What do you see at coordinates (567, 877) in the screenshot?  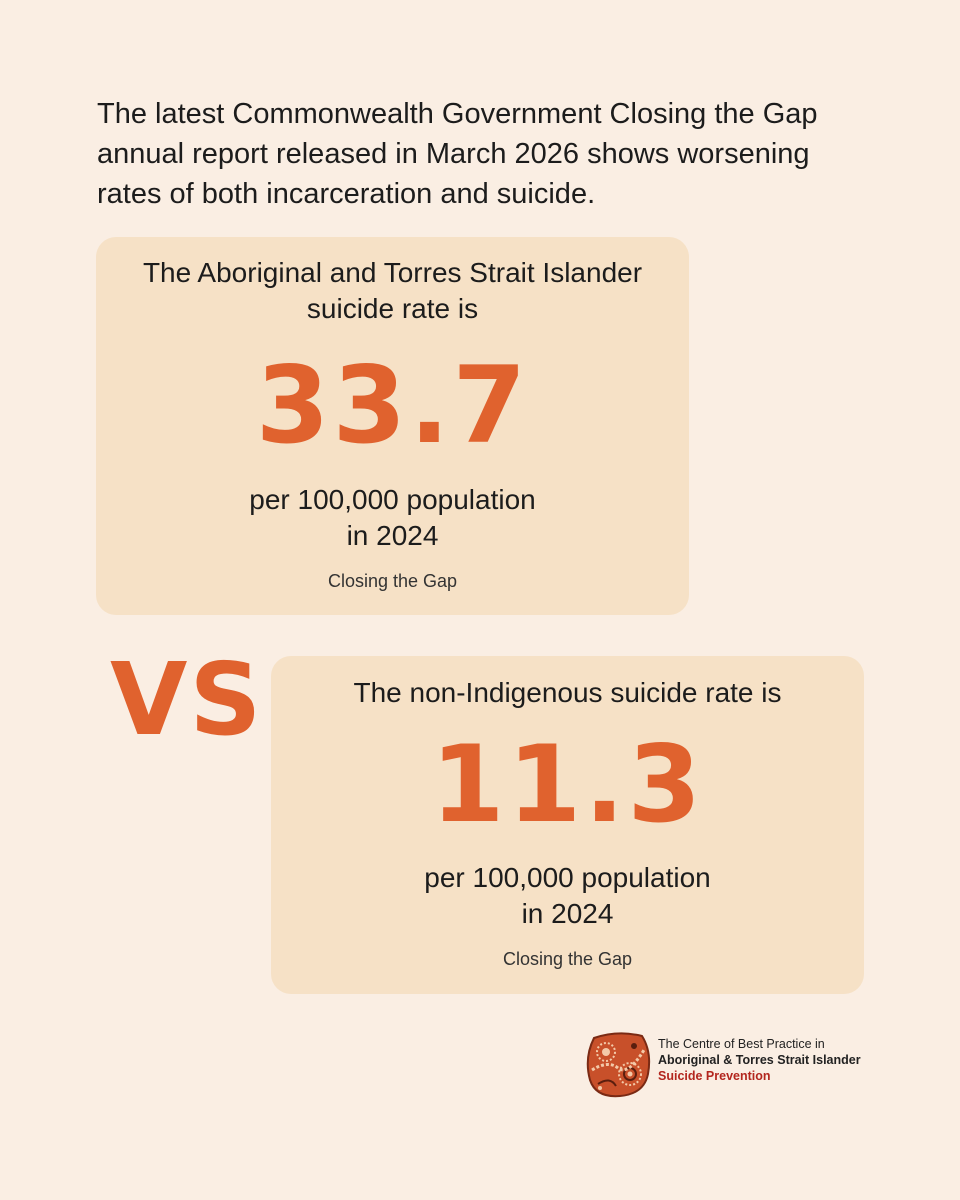 I see `card2-unit-line1: per 100,000 population` at bounding box center [567, 877].